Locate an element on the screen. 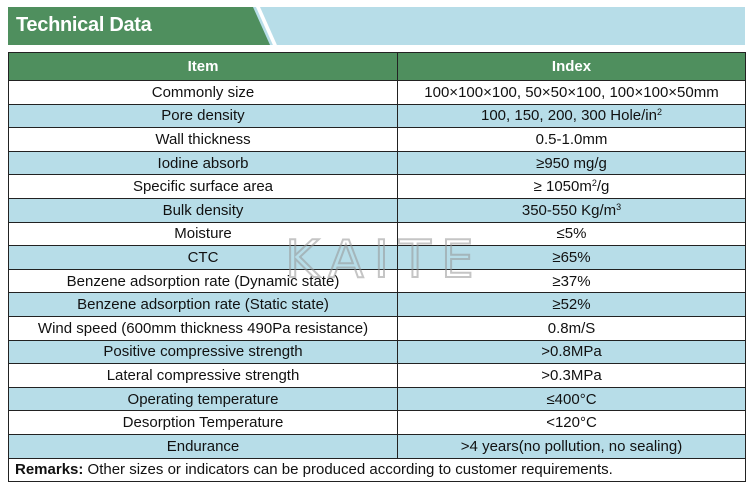 This screenshot has height=490, width=750. item-cell: Wall thickness is located at coordinates (203, 139).